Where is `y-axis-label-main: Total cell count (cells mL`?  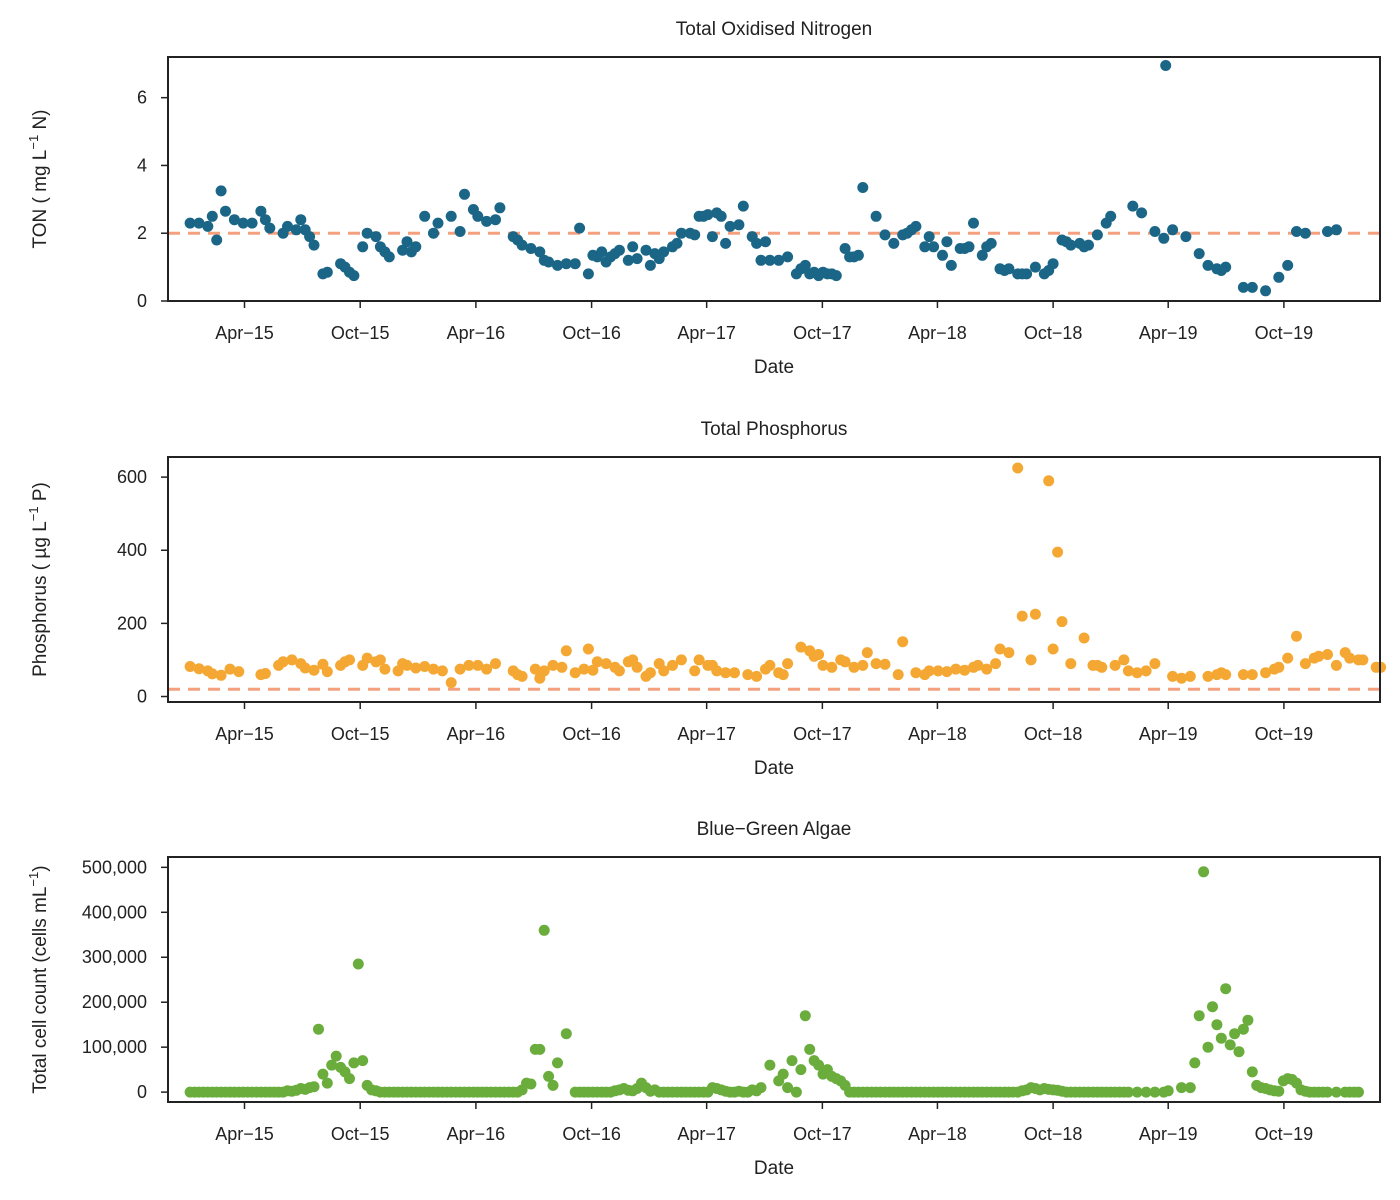 y-axis-label-main: Total cell count (cells mL is located at coordinates (40, 990).